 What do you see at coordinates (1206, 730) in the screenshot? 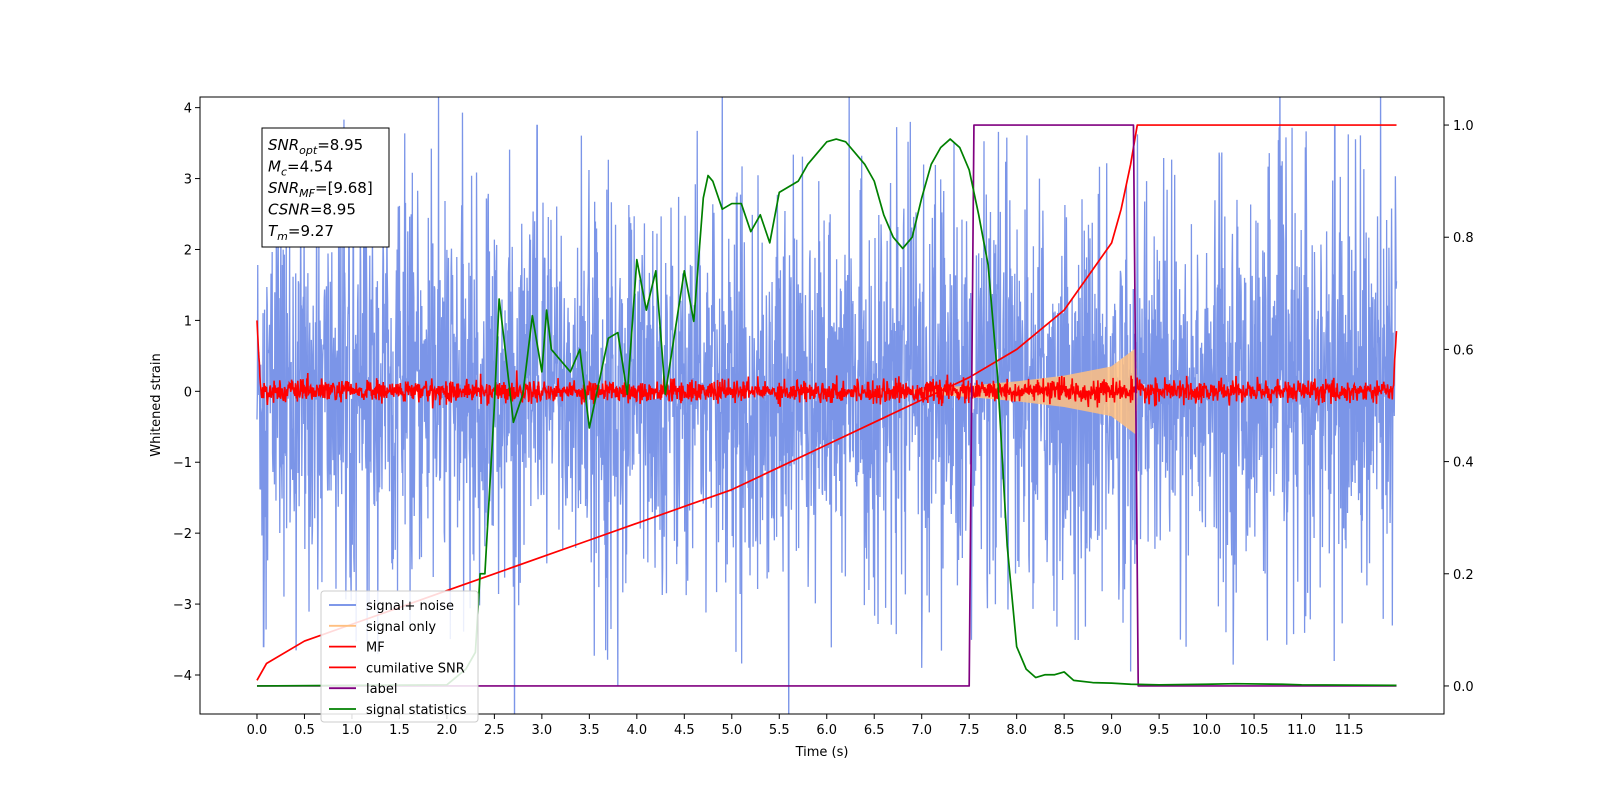
I see `x-tick-label: 10.0` at bounding box center [1206, 730].